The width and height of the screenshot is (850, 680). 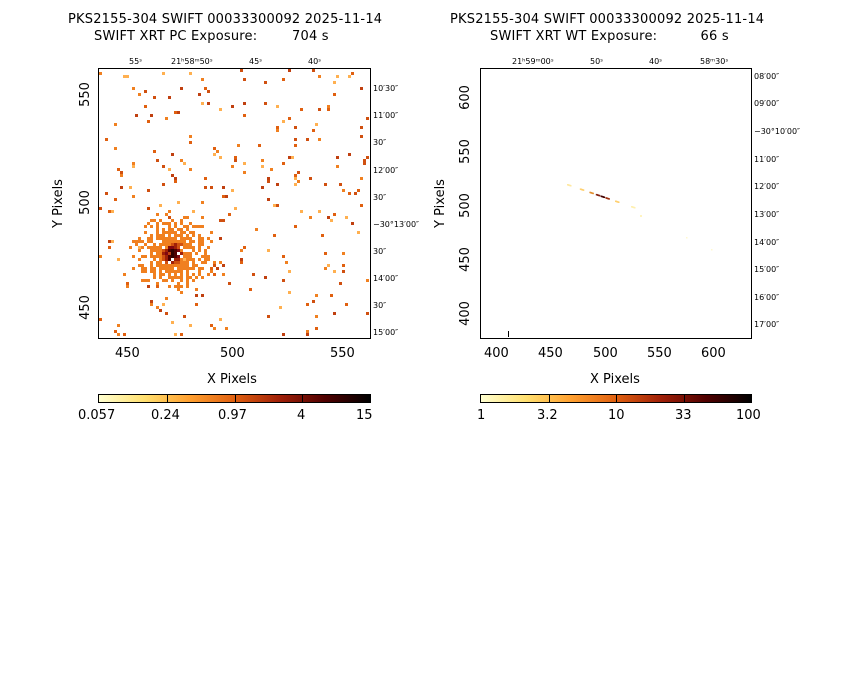 What do you see at coordinates (396, 224) in the screenshot?
I see `pc-dec-tick: −30°13′00″` at bounding box center [396, 224].